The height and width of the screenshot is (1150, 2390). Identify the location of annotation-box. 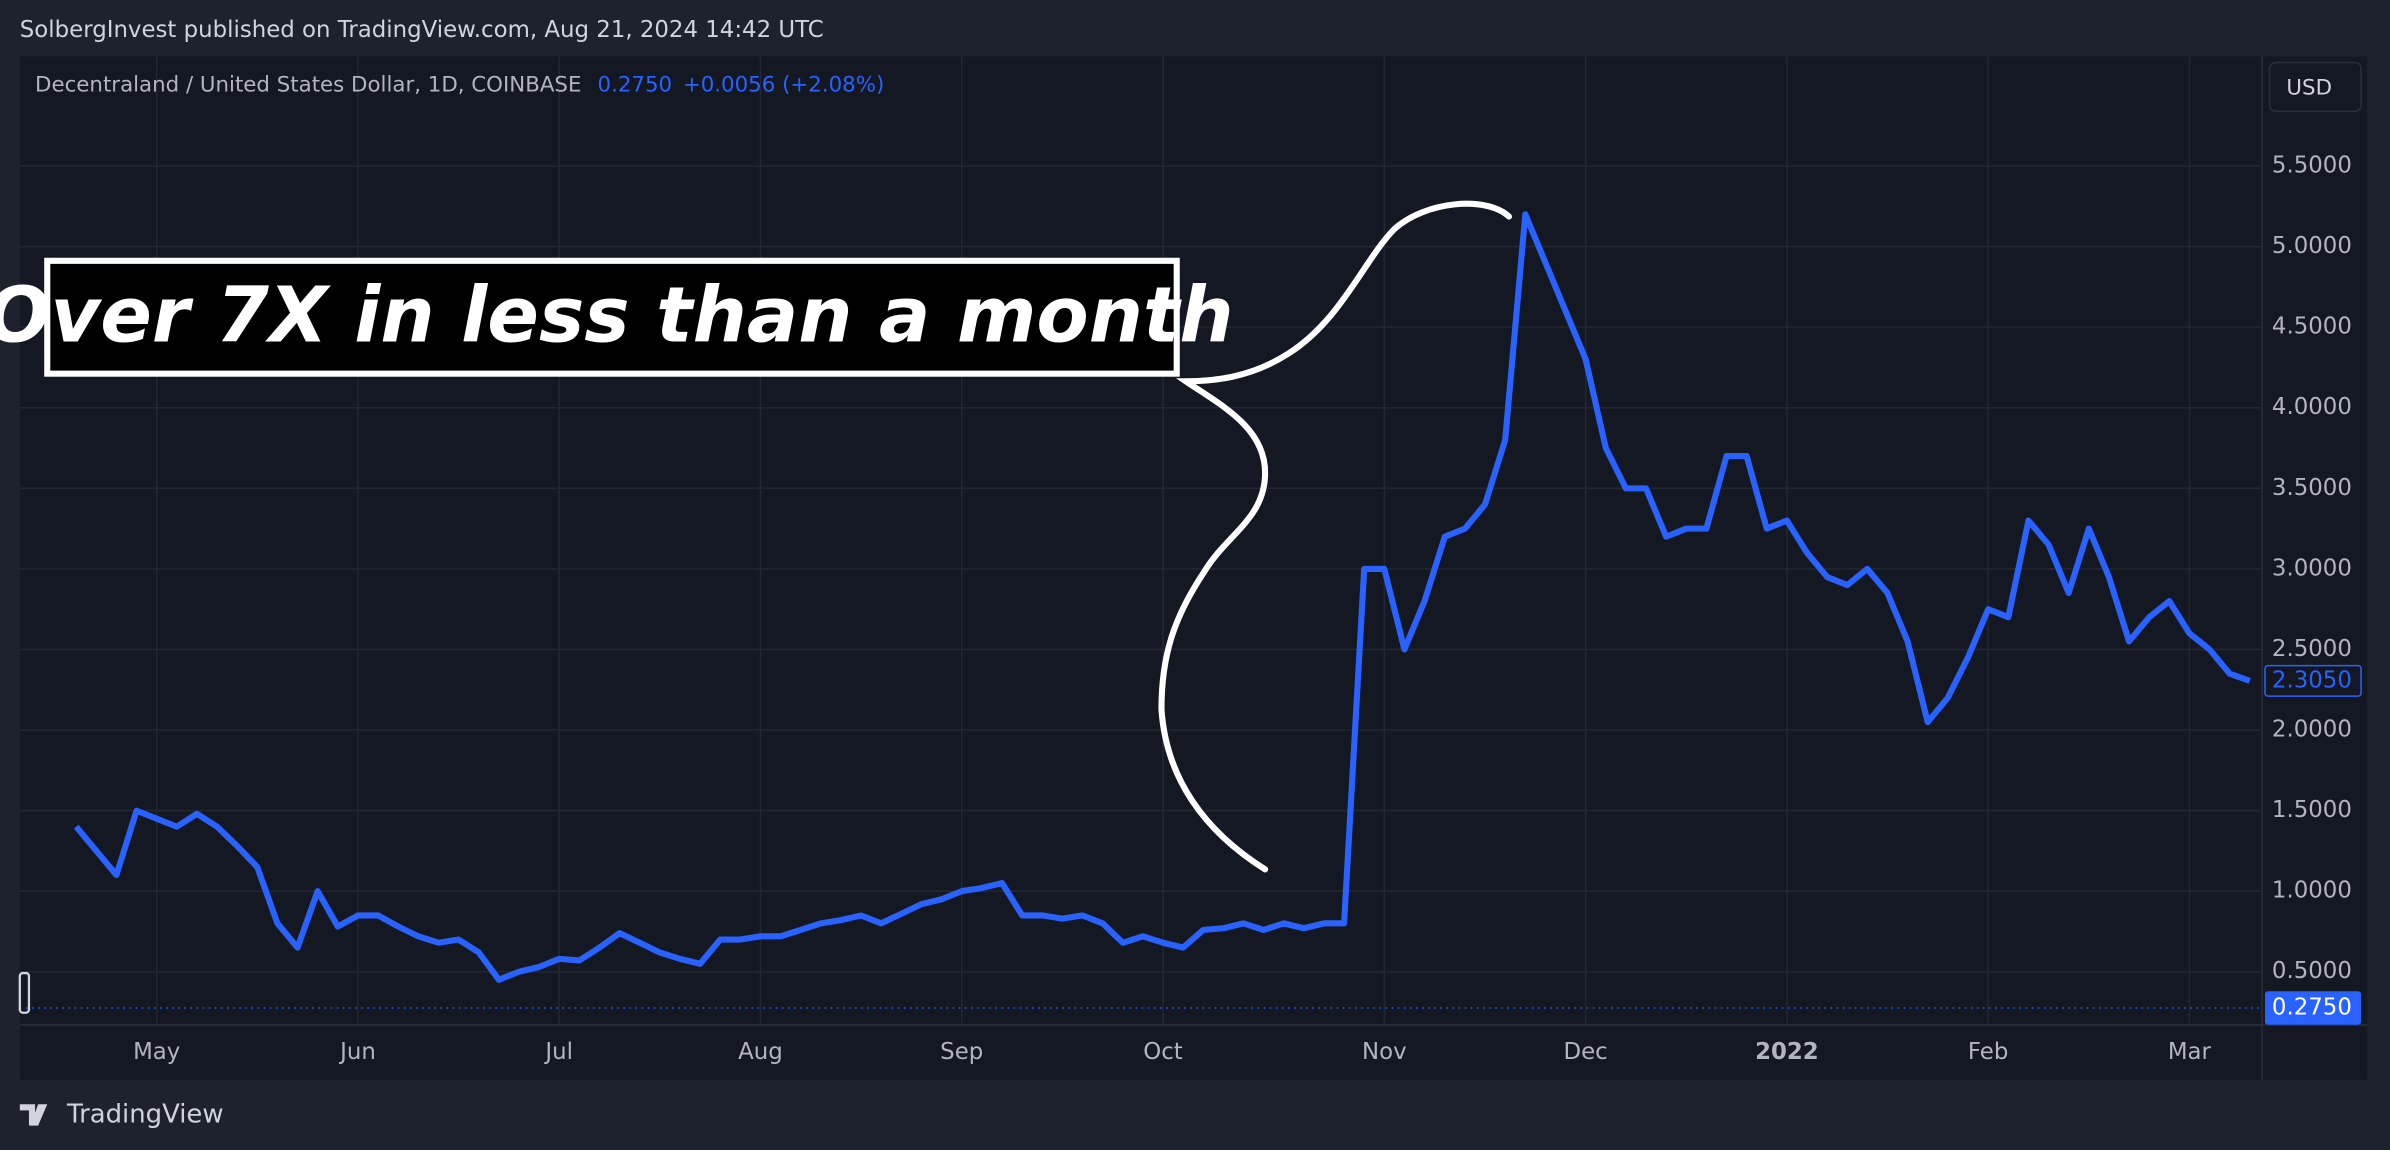
(612, 317).